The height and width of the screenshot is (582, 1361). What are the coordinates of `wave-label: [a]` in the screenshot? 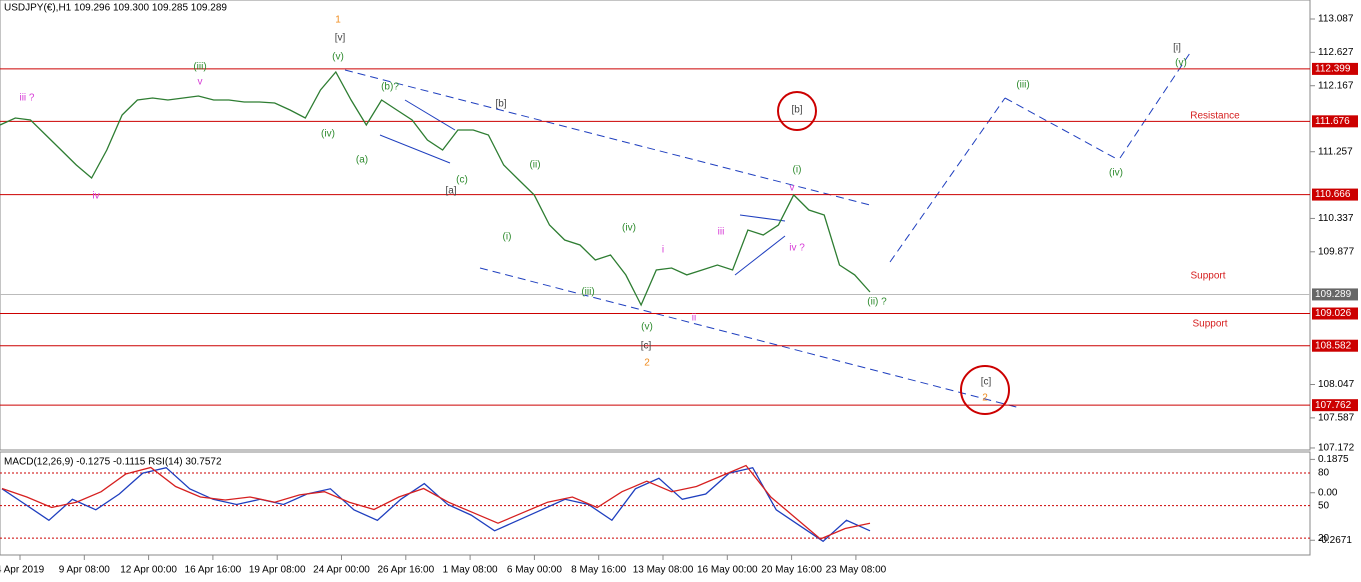 It's located at (450, 191).